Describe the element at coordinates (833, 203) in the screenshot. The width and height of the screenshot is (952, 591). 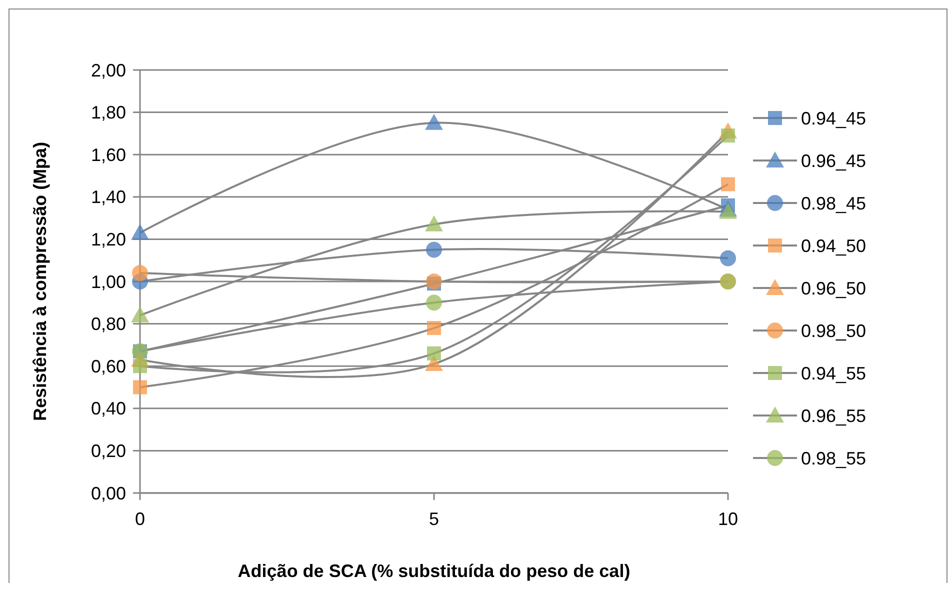
I see `legend-label: 0.98_45` at that location.